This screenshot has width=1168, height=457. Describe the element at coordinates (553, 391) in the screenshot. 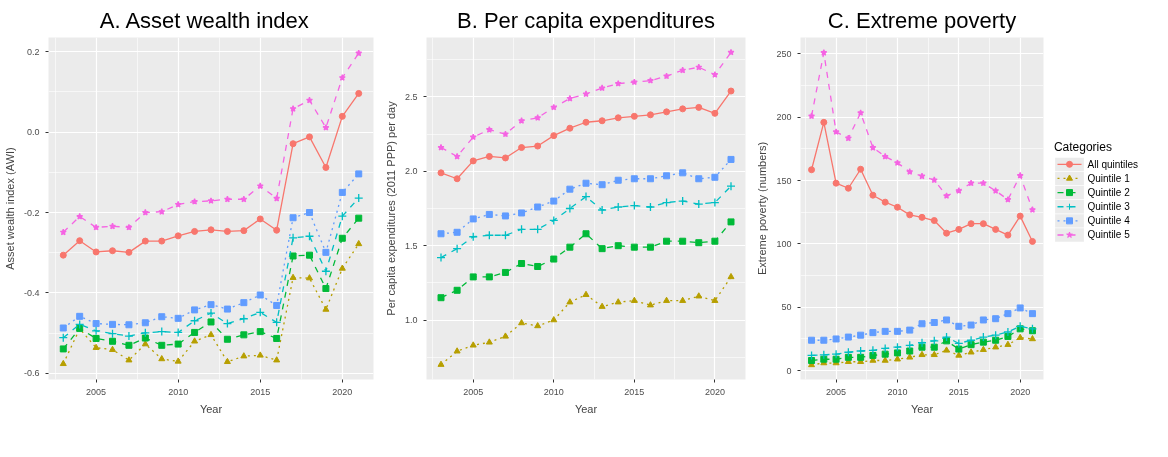

I see `x-tick-label: 2010` at that location.